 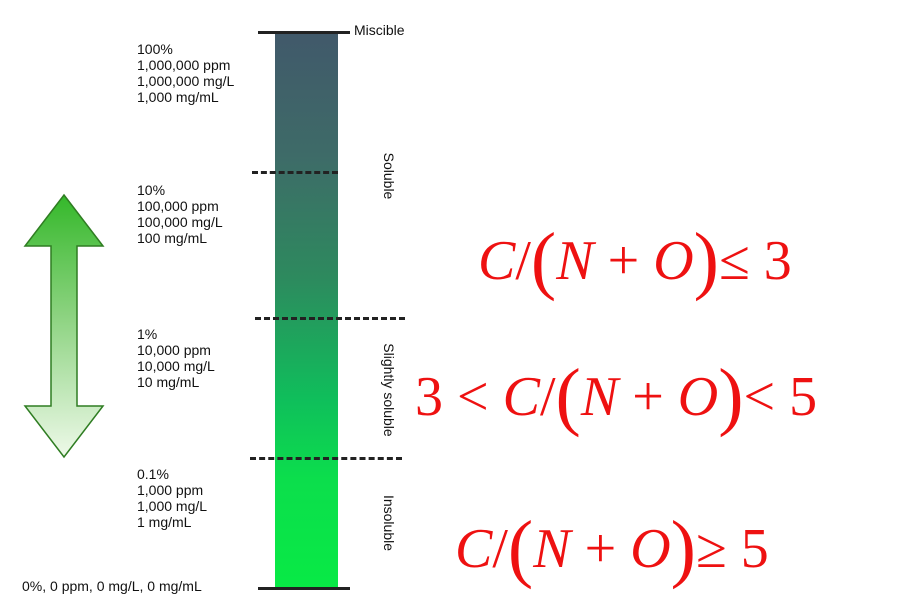 What do you see at coordinates (295, 172) in the screenshot?
I see `level-line-10pct` at bounding box center [295, 172].